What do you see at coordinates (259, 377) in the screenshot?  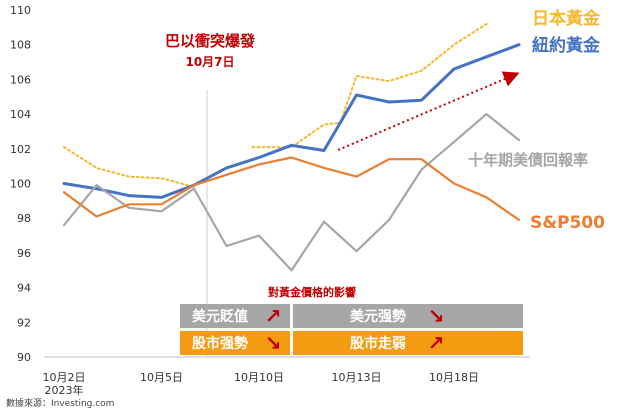 I see `x-tick-label: 10月10日` at bounding box center [259, 377].